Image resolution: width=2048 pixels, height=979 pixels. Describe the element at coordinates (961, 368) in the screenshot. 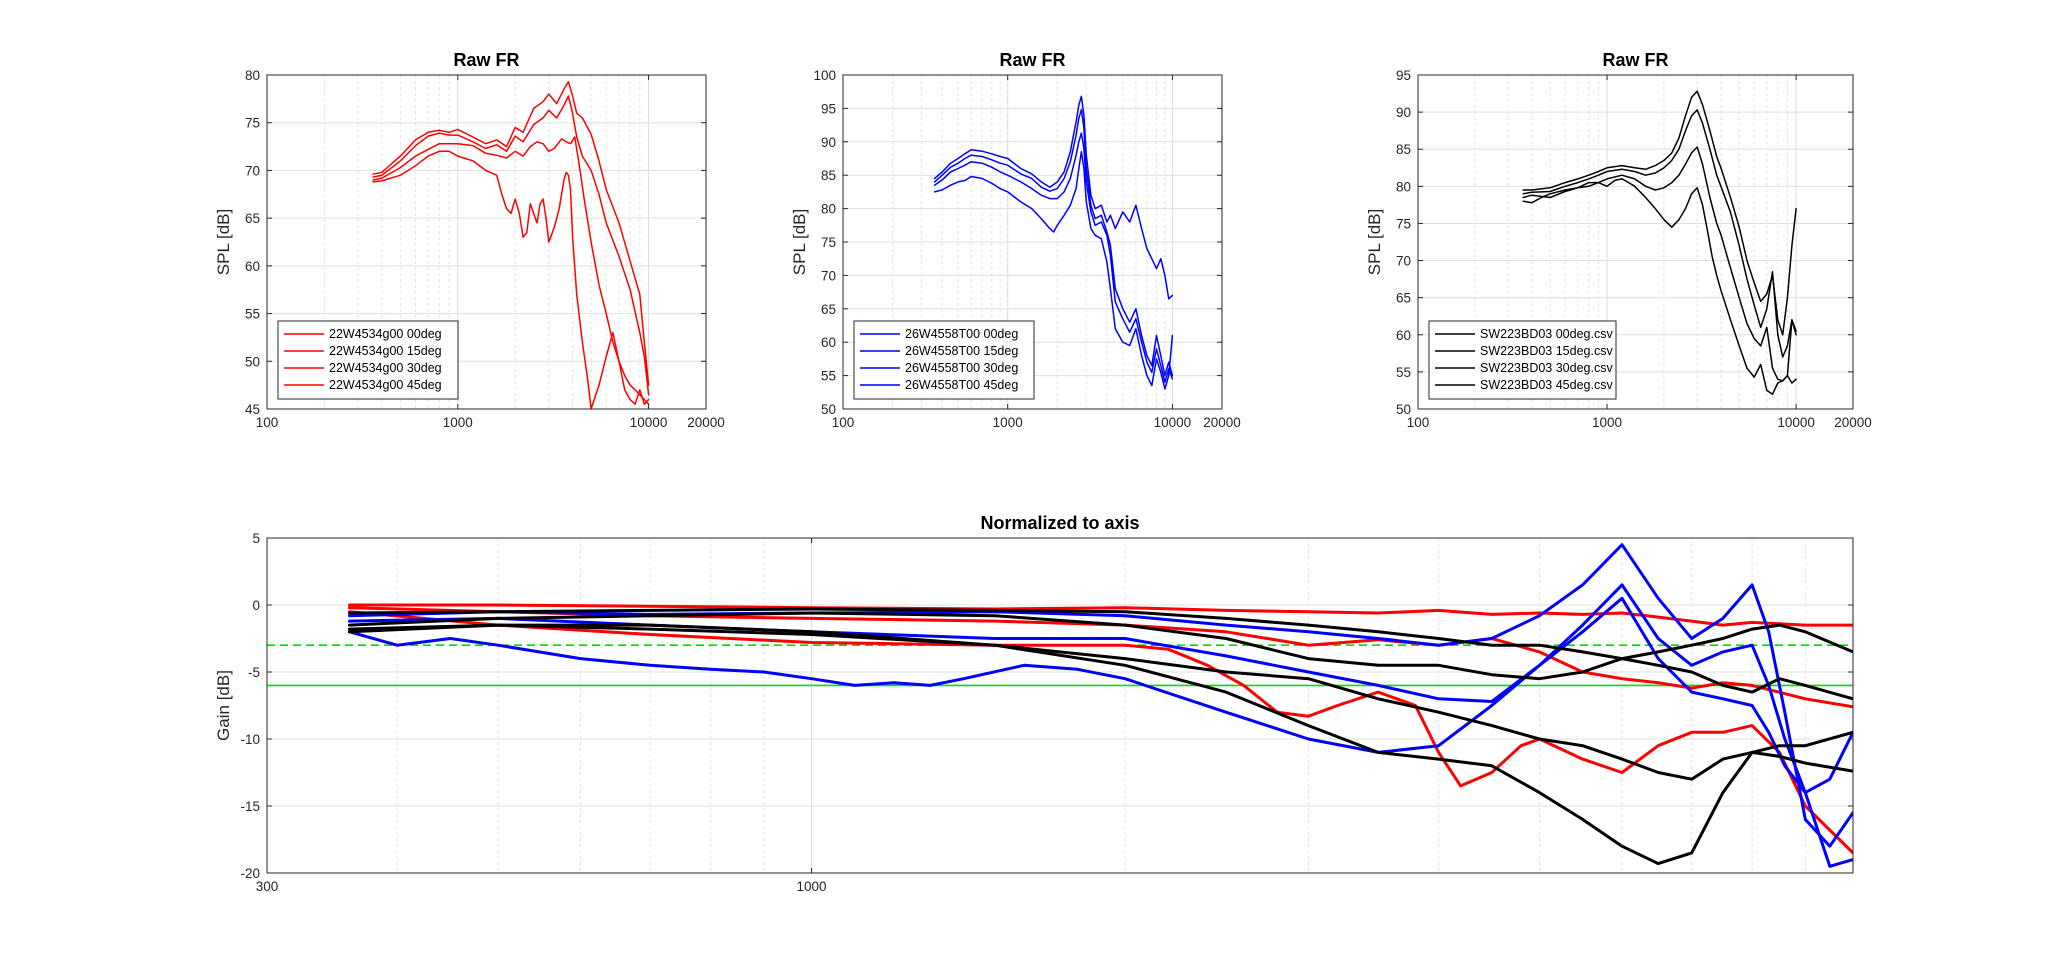

I see `legend-entry: 26W4558T00 30deg` at that location.